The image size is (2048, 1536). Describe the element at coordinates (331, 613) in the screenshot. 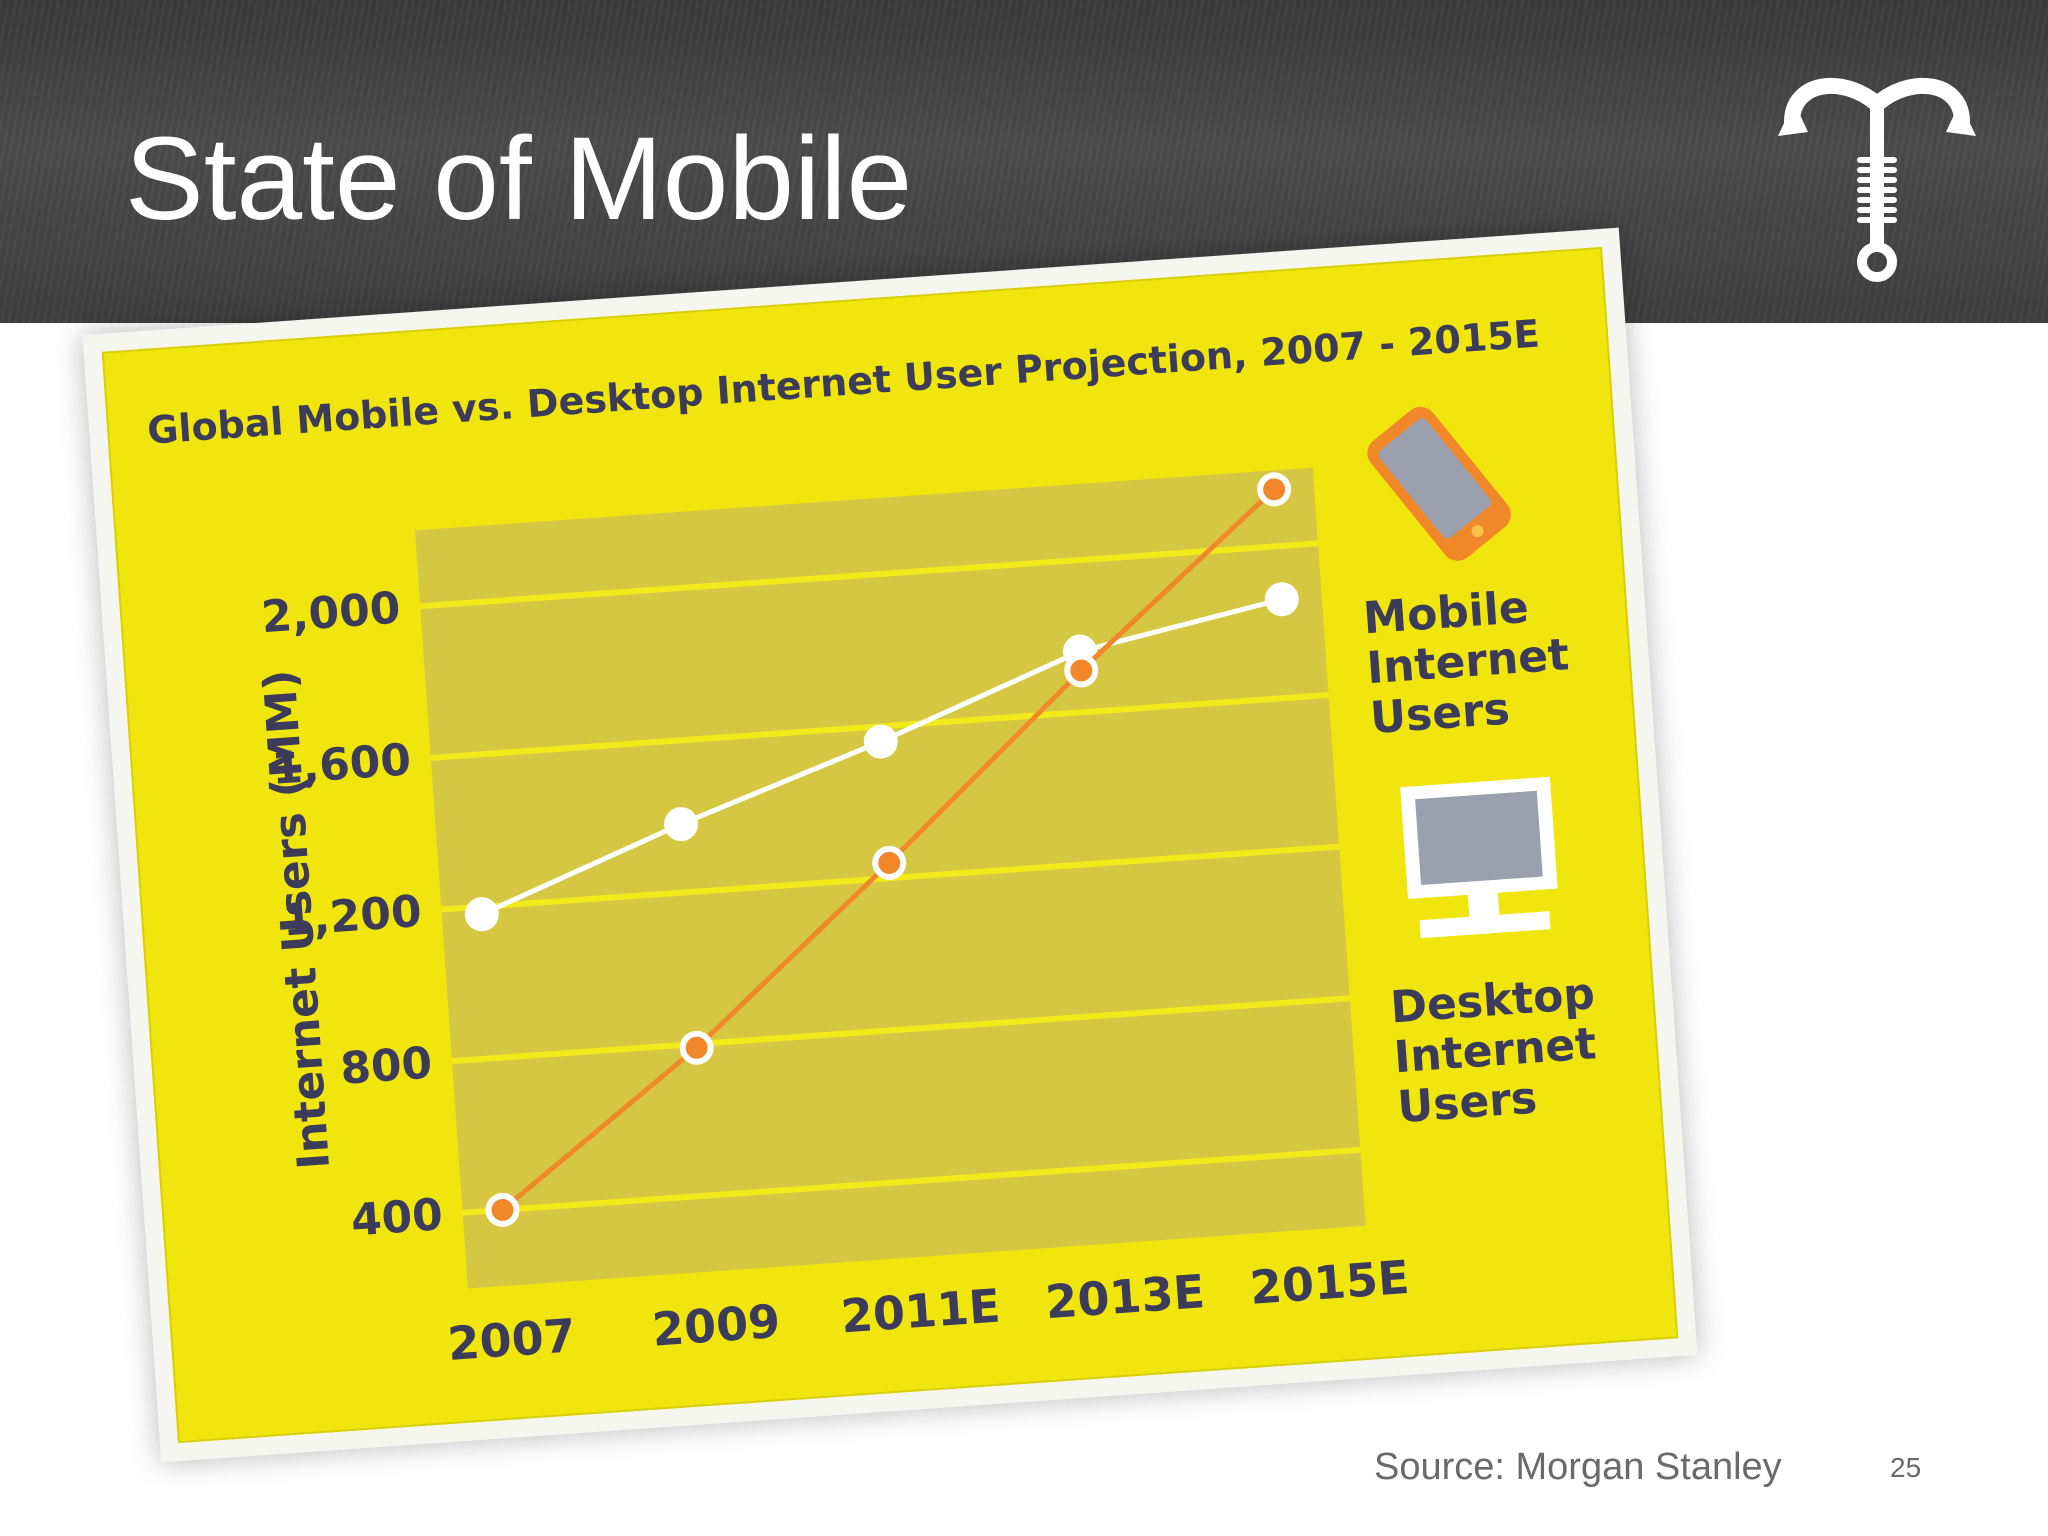

I see `y-tick-label: 2,000` at that location.